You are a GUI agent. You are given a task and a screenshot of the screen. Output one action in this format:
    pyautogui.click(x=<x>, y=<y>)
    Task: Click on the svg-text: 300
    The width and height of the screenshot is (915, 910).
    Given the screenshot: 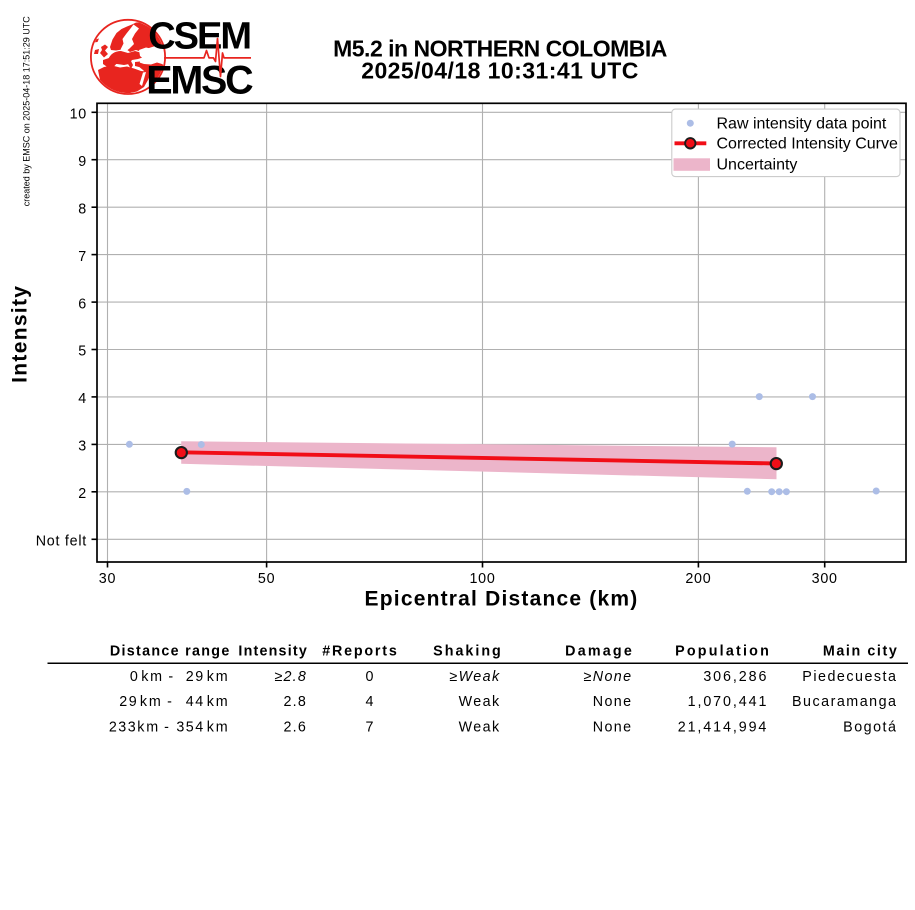 What is the action you would take?
    pyautogui.click(x=825, y=579)
    